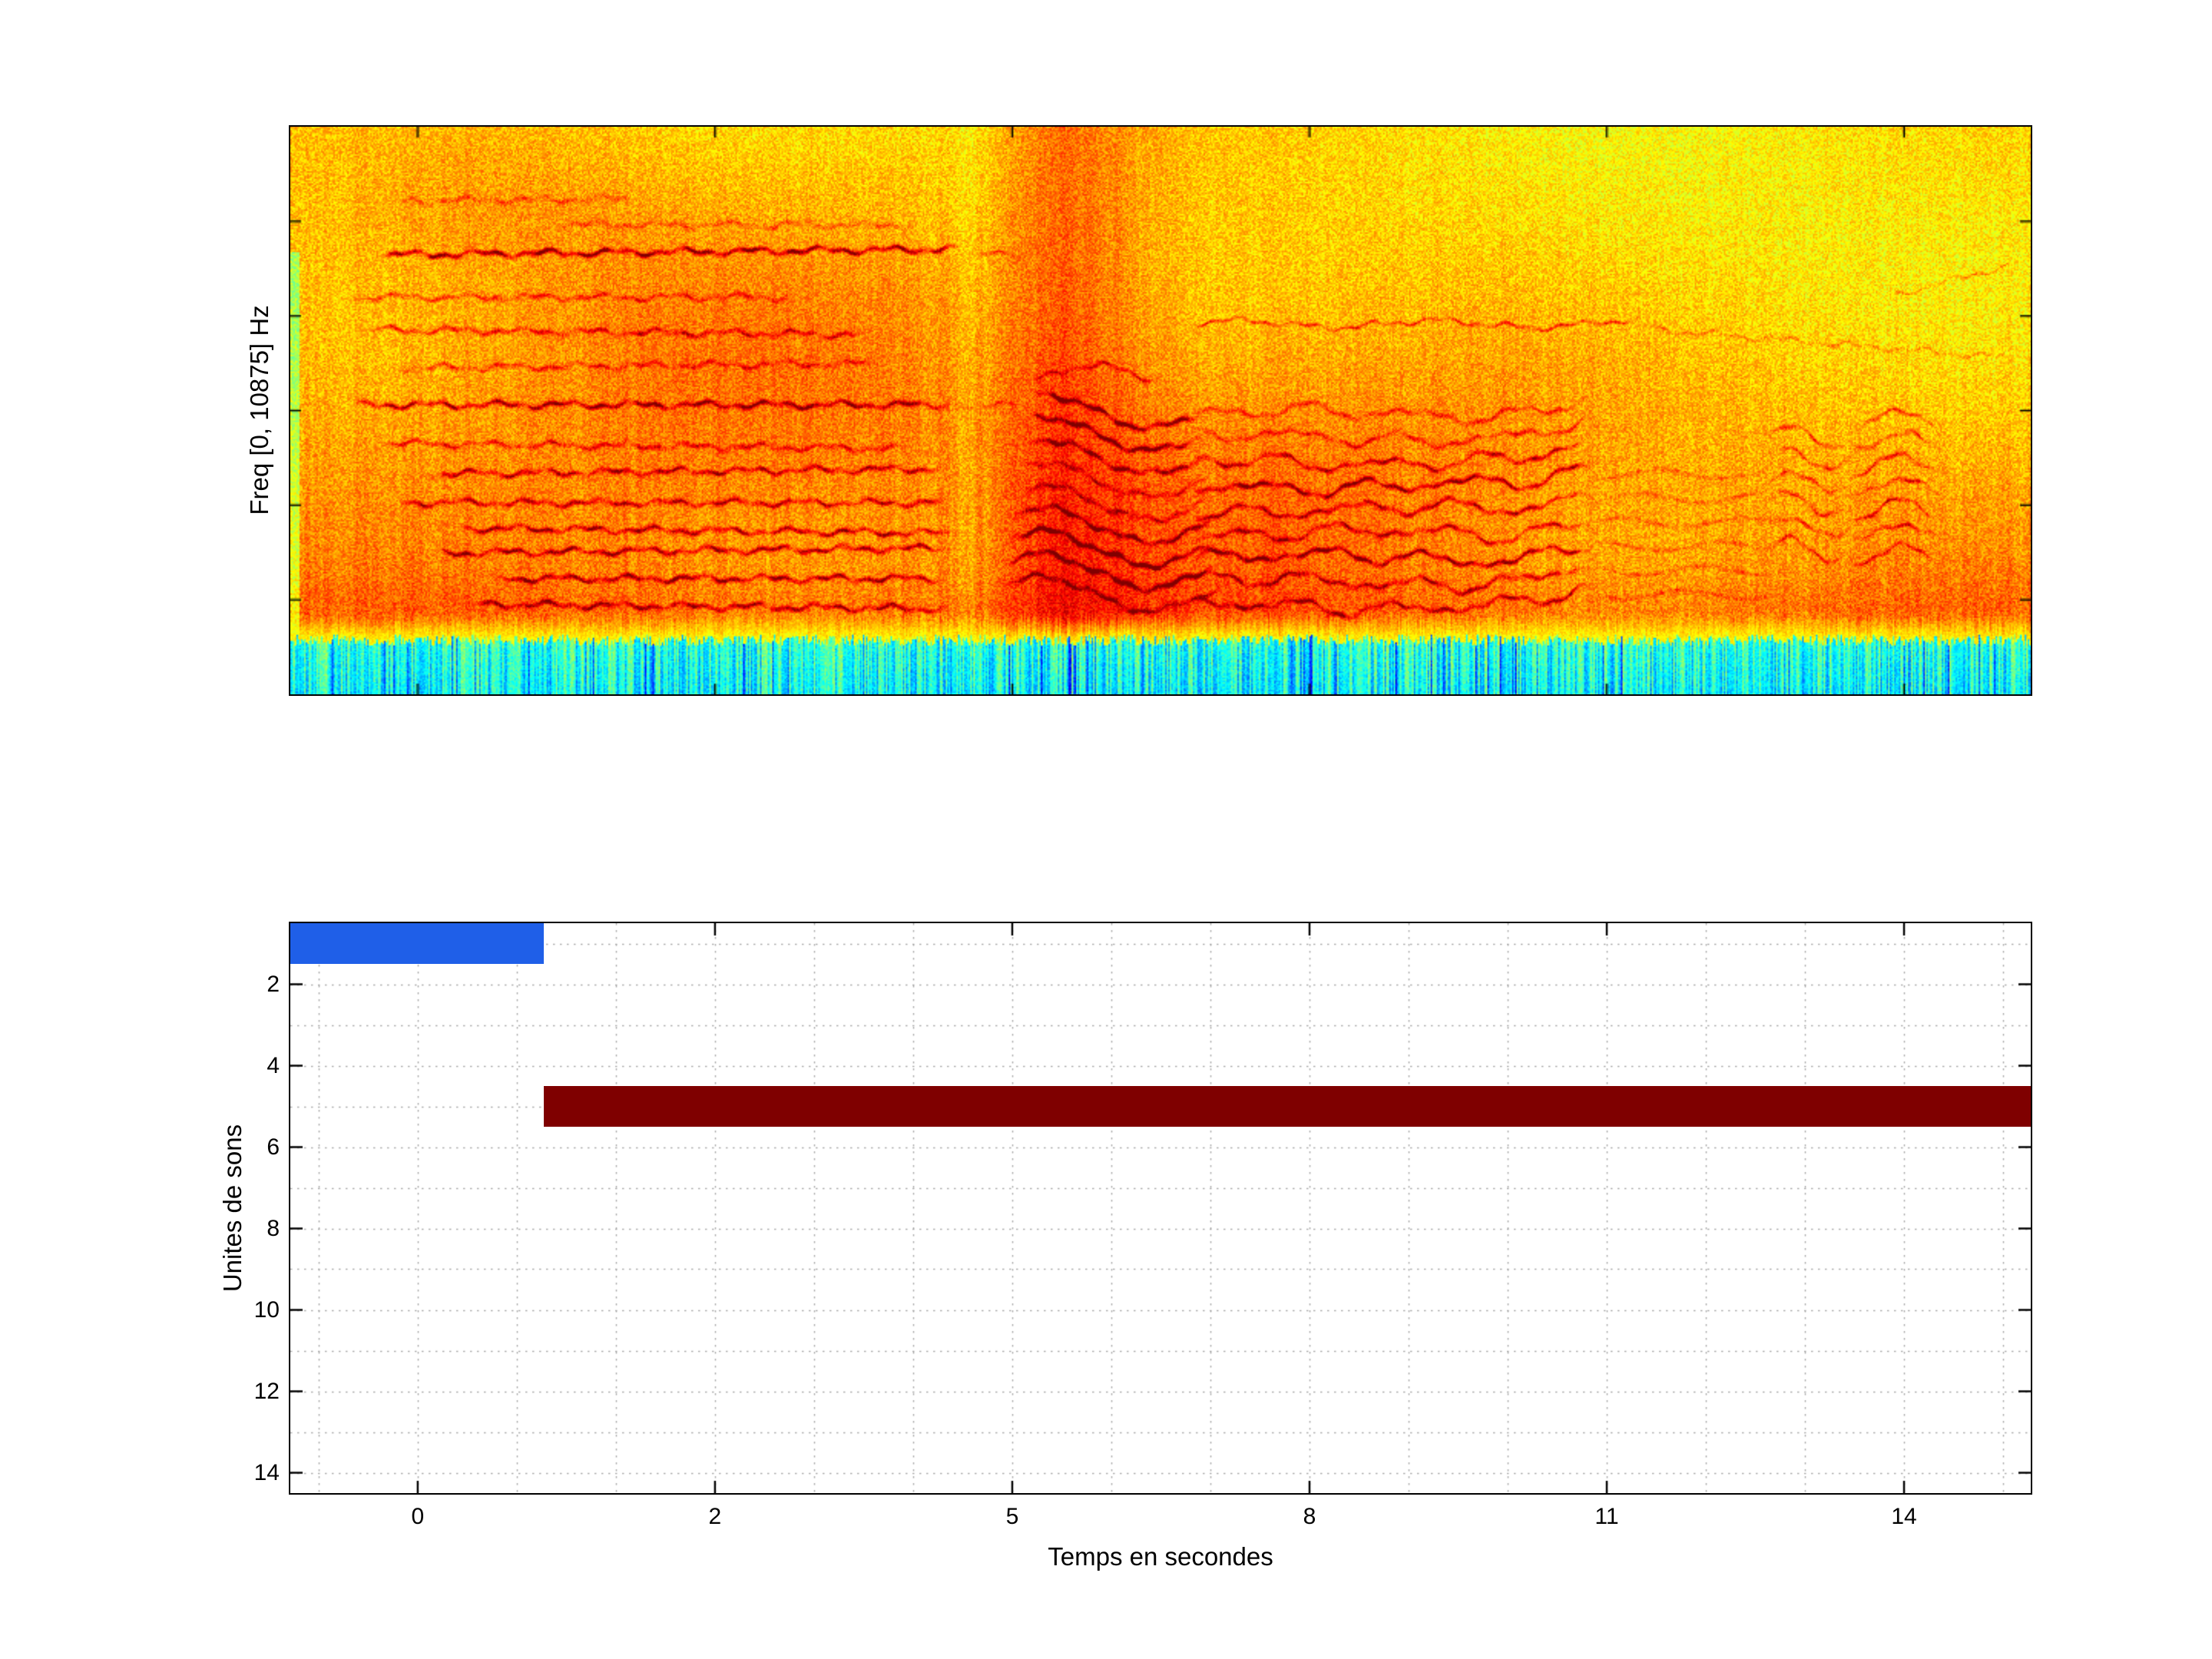  I want to click on y-tick-label: 6, so click(273, 1147).